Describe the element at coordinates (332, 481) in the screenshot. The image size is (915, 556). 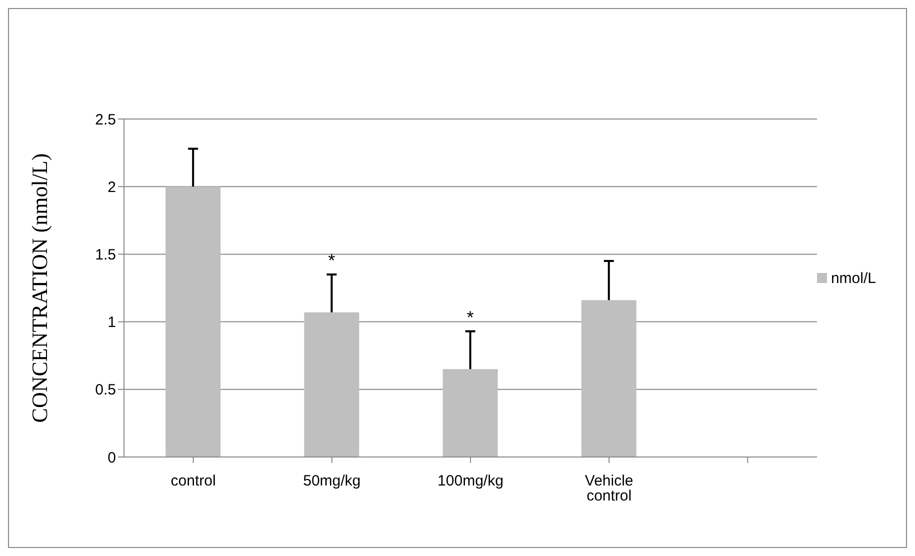
I see `x-tick-label: 50mg/kg` at that location.